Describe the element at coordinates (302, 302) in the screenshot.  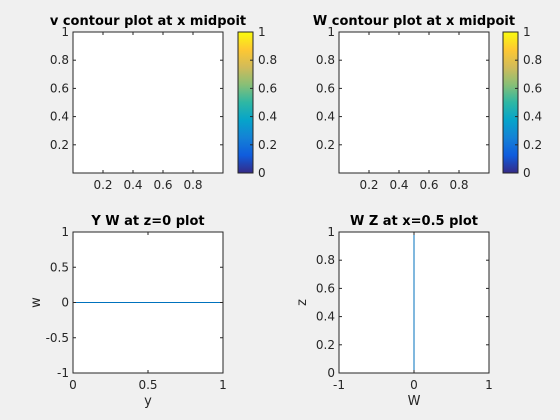
I see `y-axis-label: z` at that location.